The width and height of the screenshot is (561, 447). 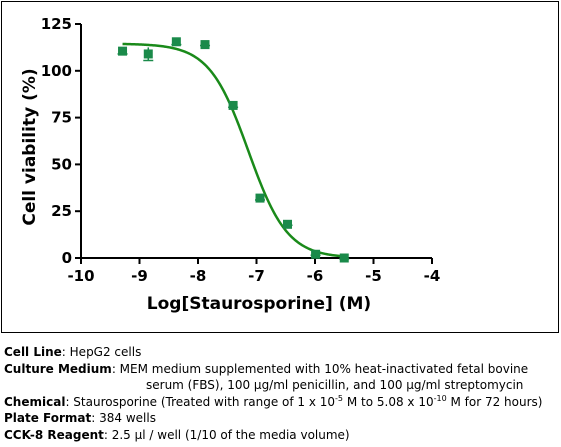 I want to click on x-tick-label: -4, so click(x=432, y=276).